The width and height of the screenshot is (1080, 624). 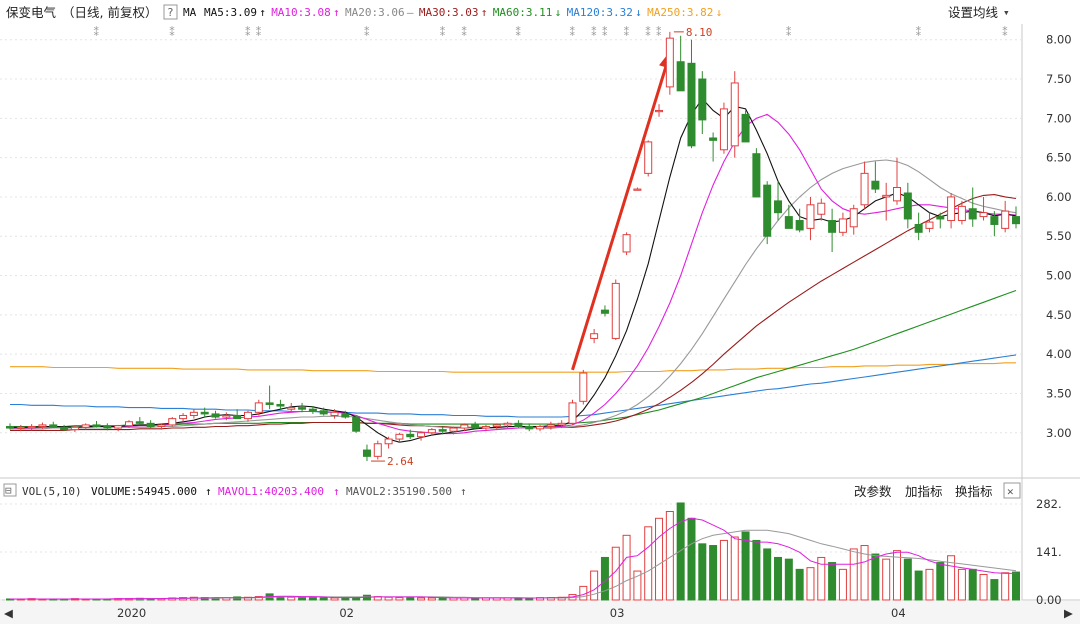 I want to click on price-tick-label: 4.00, so click(x=1059, y=354).